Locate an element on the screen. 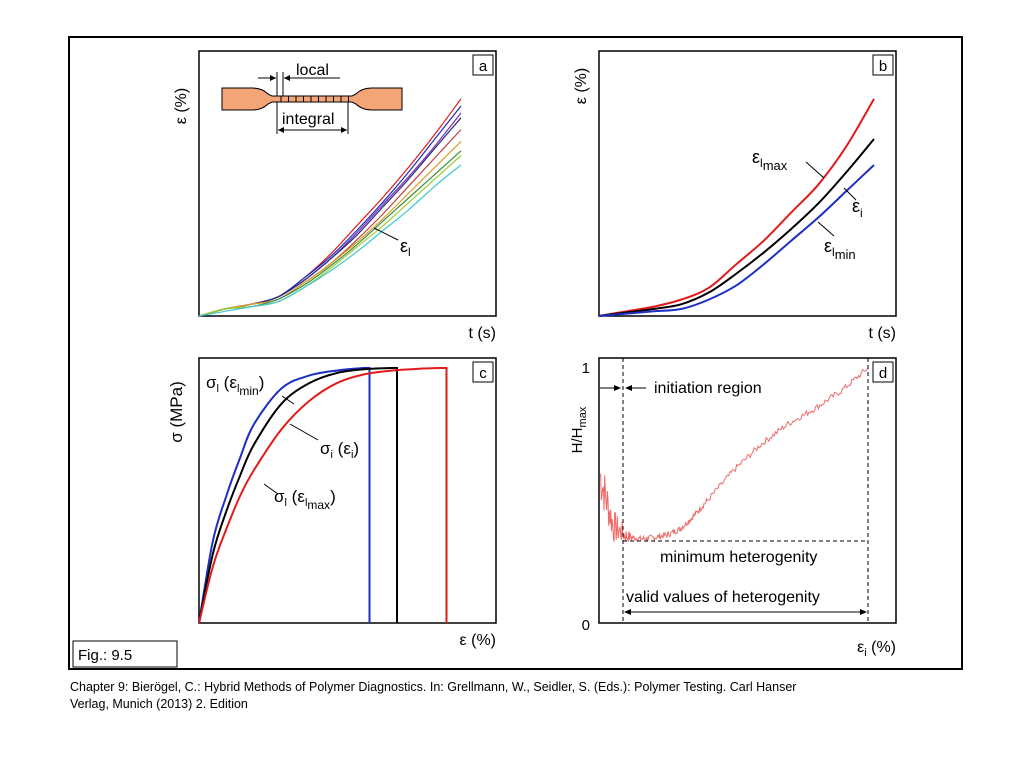 Image resolution: width=1024 pixels, height=768 pixels. integral-arrowhead-right is located at coordinates (344, 130).